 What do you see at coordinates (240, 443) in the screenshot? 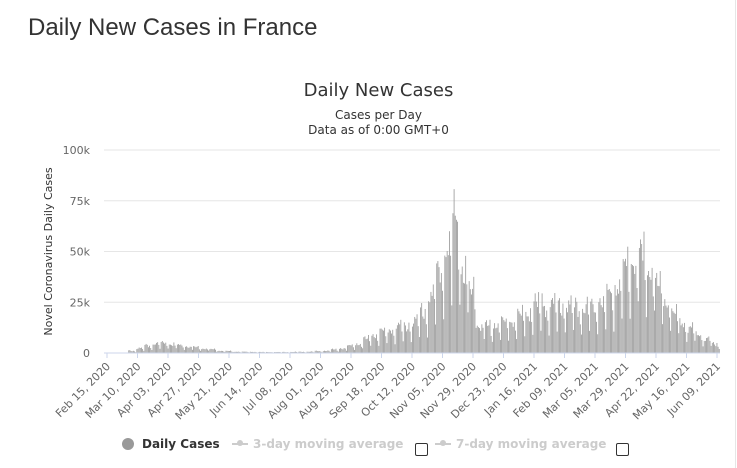
I see `line-marker-icon` at bounding box center [240, 443].